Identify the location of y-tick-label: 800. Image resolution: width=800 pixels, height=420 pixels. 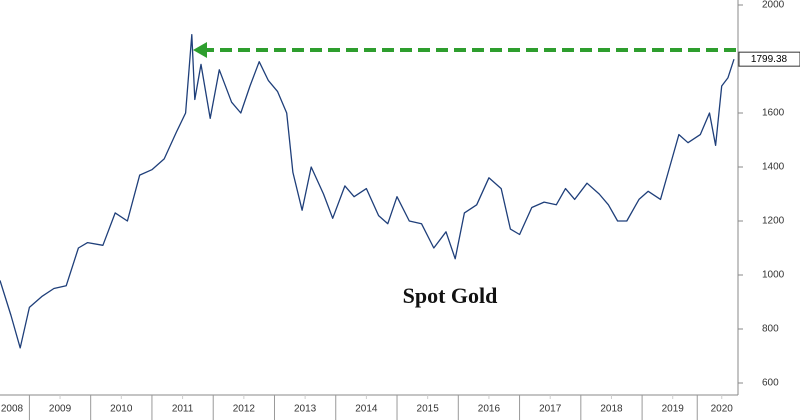
(770, 329).